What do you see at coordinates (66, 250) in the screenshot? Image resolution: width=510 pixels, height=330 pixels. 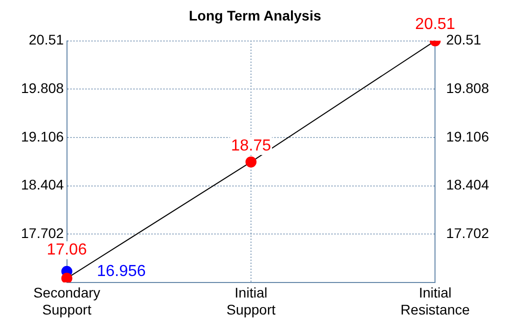 I see `data-label: 17.06` at bounding box center [66, 250].